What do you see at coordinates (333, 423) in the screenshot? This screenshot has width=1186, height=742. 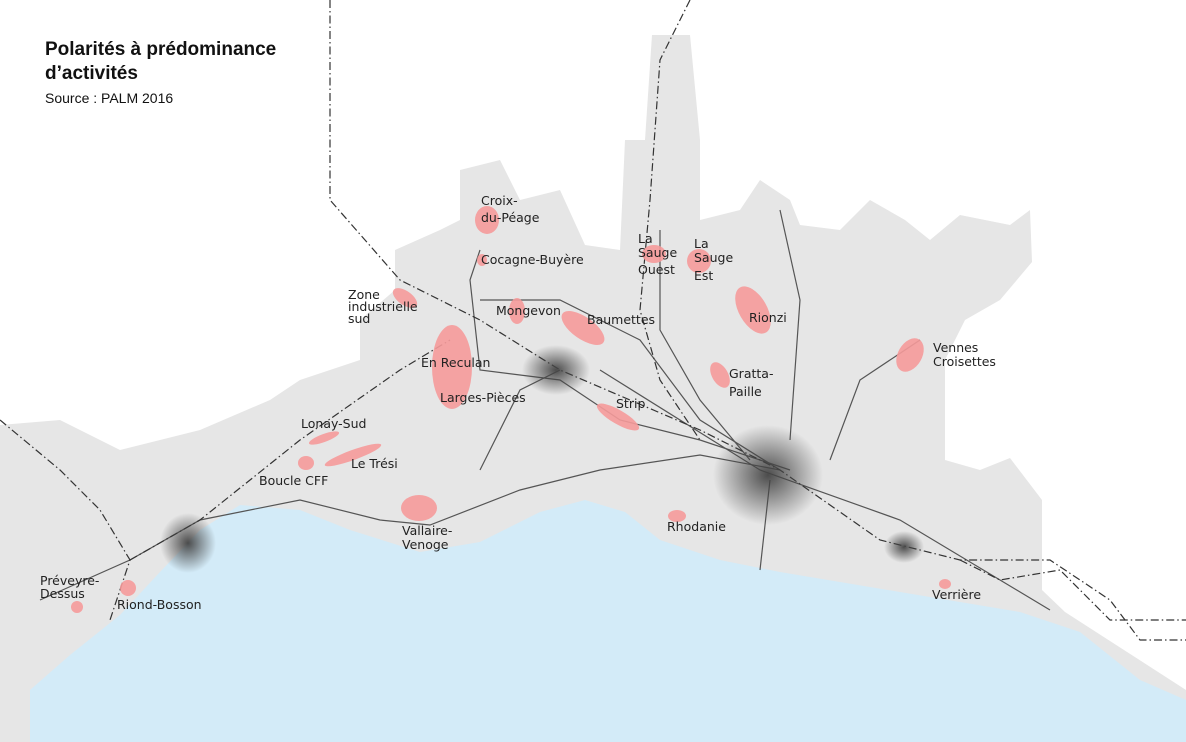 I see `label-lonay-sud: Lonay-Sud` at bounding box center [333, 423].